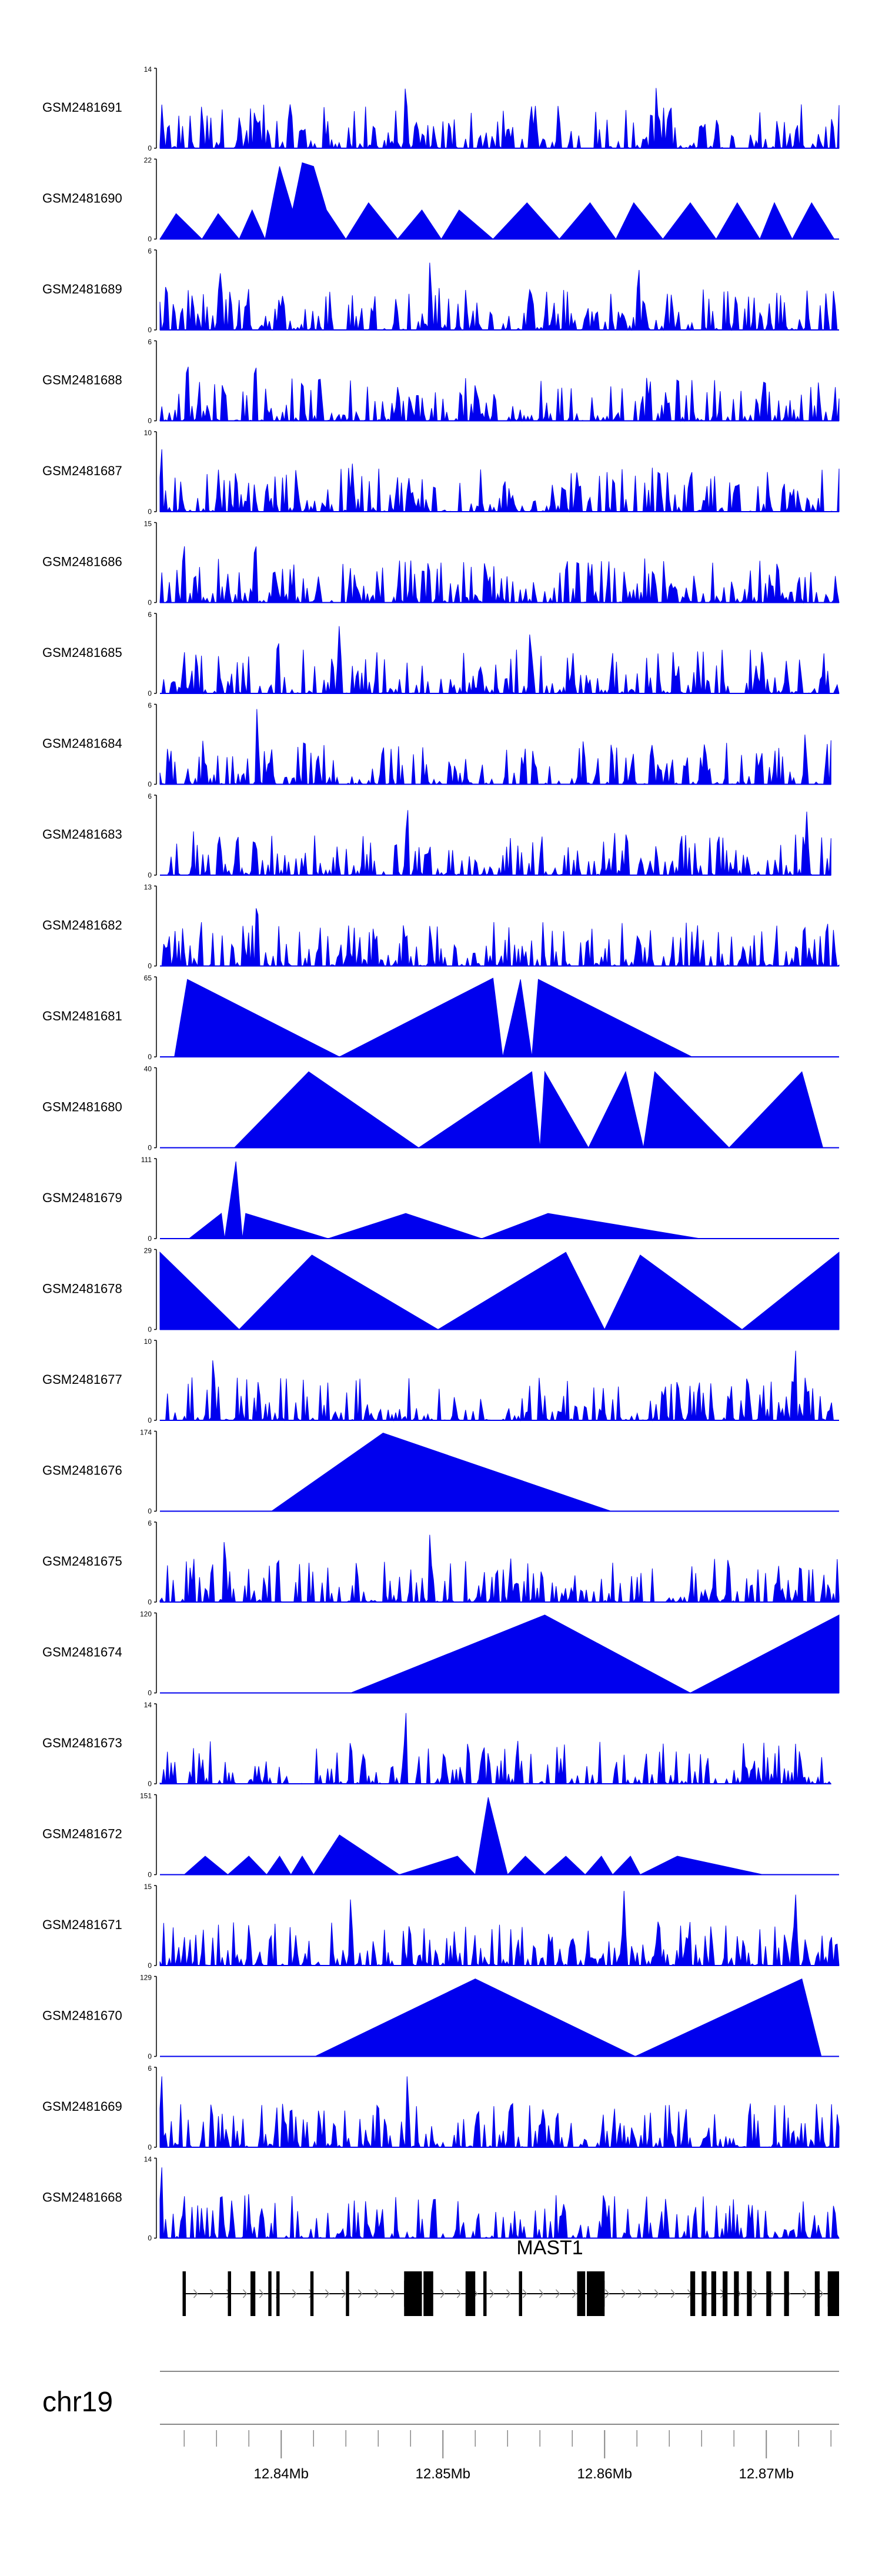 The image size is (882, 2576). I want to click on axis-tick-label: 12.87Mb, so click(766, 2474).